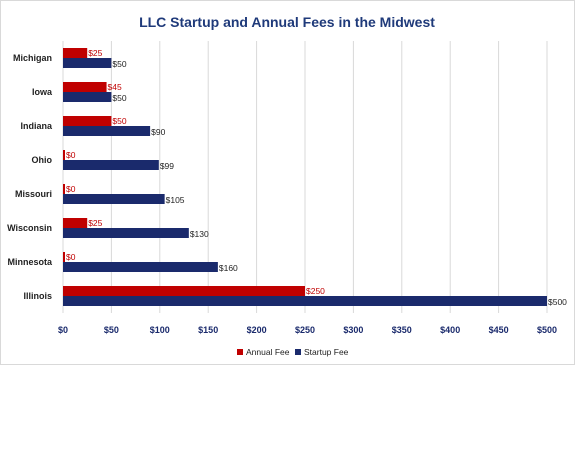  What do you see at coordinates (499, 330) in the screenshot?
I see `x-tick-label: $450` at bounding box center [499, 330].